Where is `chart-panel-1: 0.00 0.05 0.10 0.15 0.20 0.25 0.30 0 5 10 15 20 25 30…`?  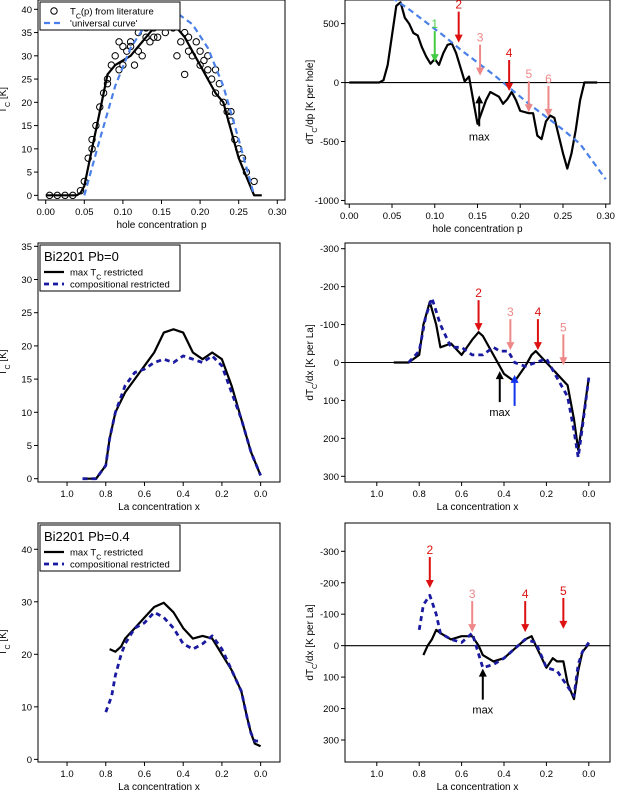 chart-panel-1: 0.00 0.05 0.10 0.15 0.20 0.25 0.30 0 5 10 15 20 25 30… is located at coordinates (143, 115).